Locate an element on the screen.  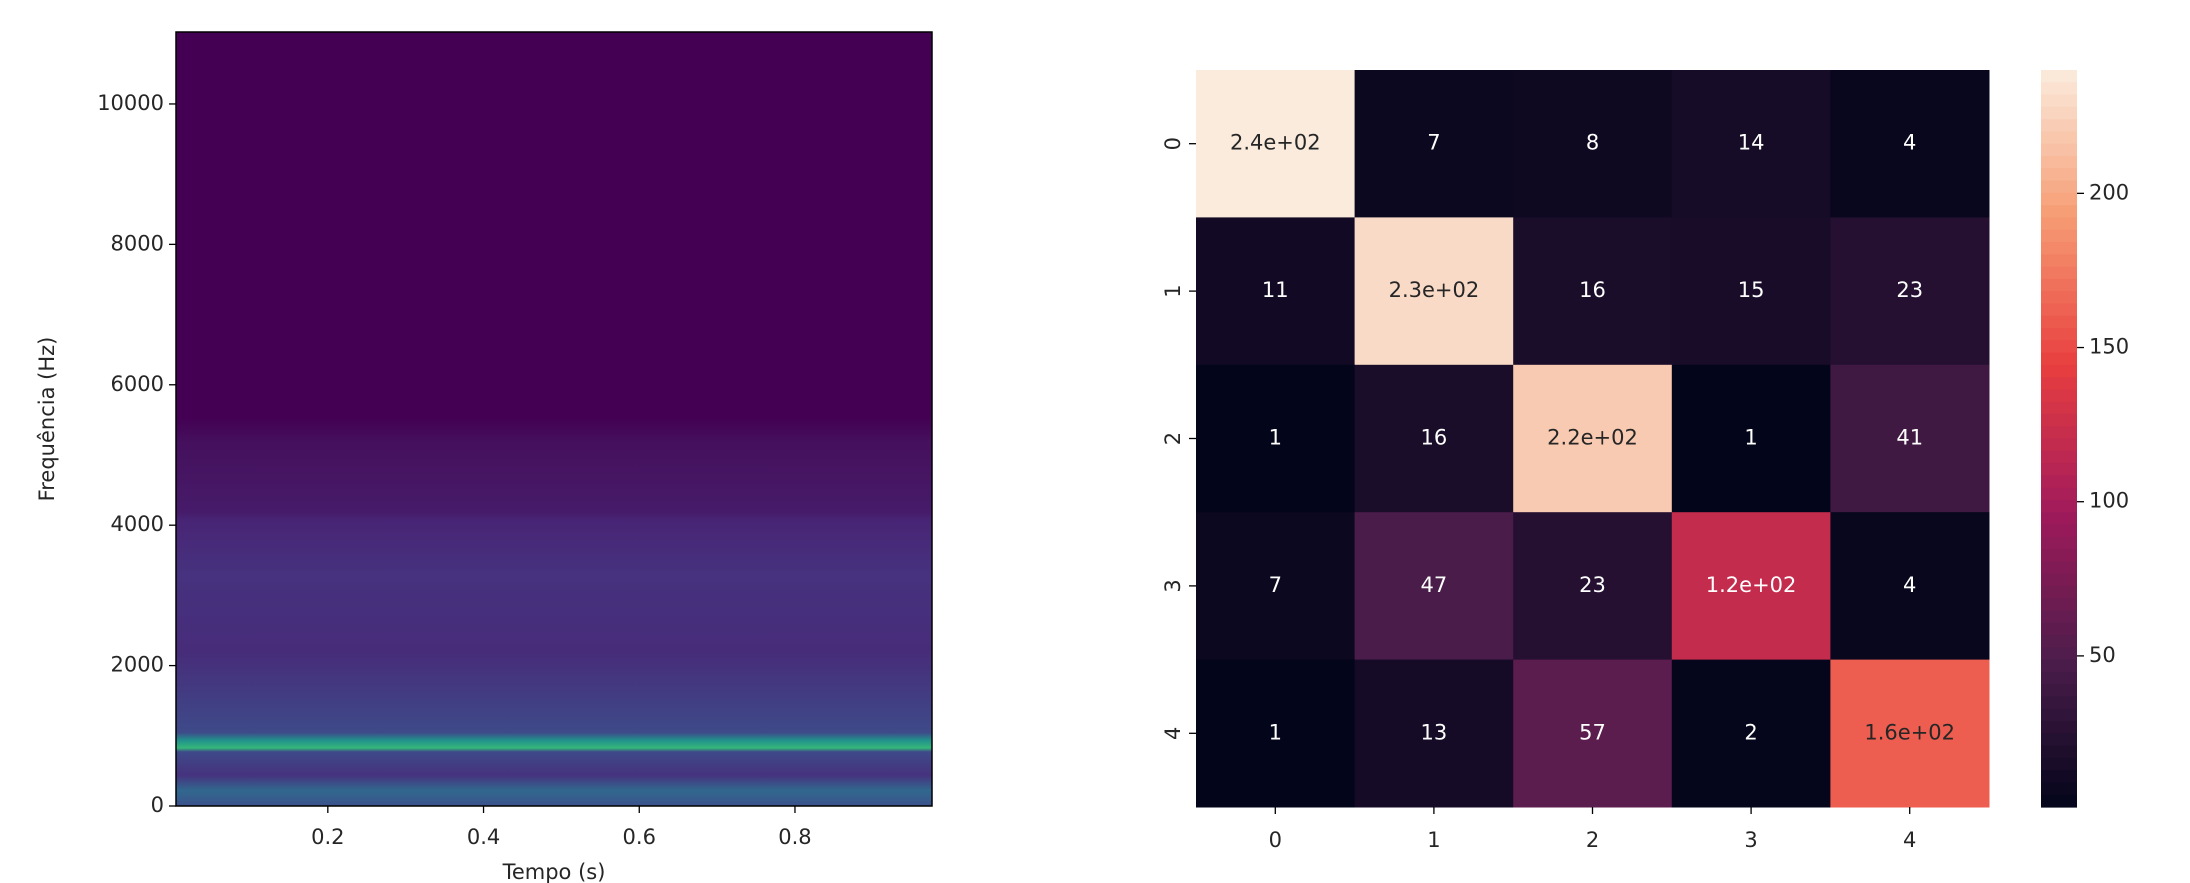
x-tick-label: 1 is located at coordinates (1433, 840).